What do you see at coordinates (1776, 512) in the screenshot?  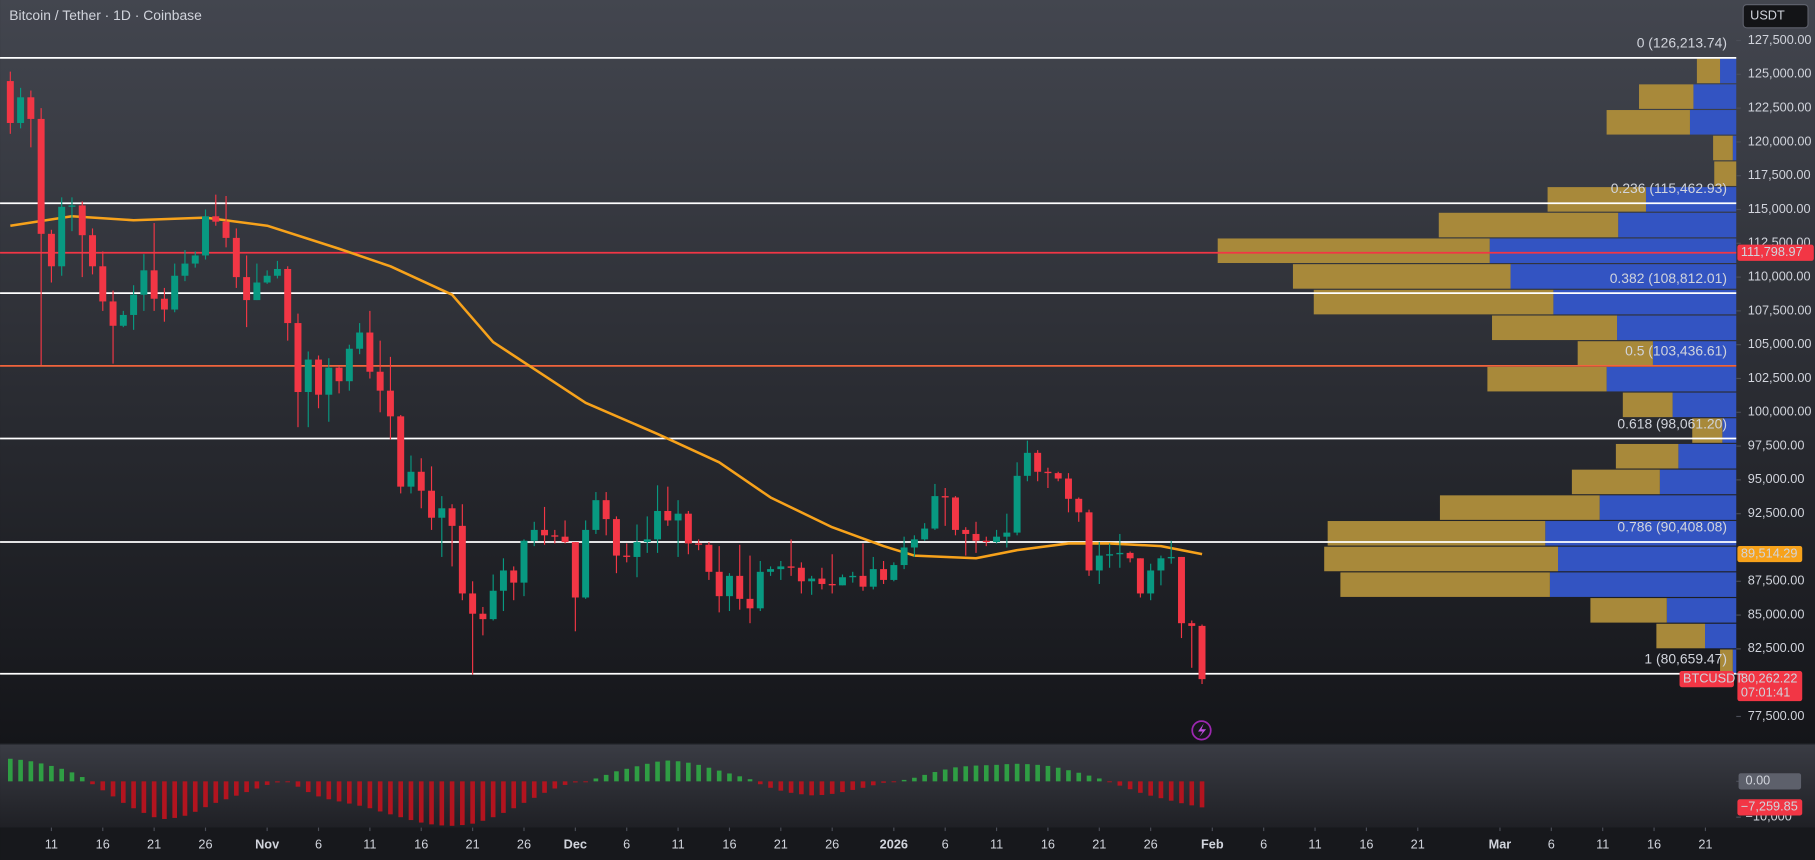 I see `y-tick-label: 92,500.00` at bounding box center [1776, 512].